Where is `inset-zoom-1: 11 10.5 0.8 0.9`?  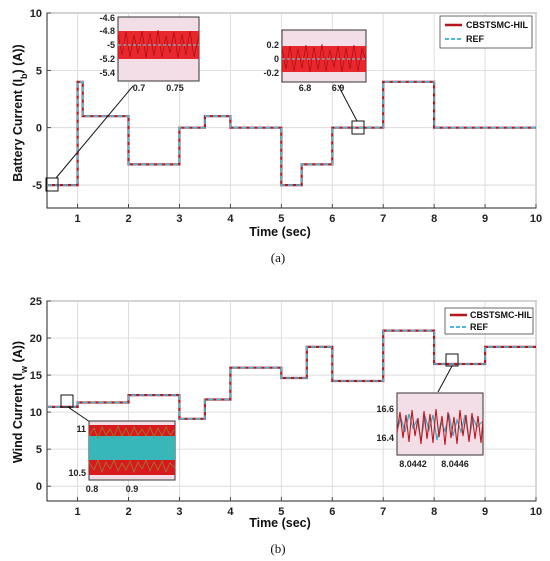
inset-zoom-1: 11 10.5 0.8 0.9 is located at coordinates (122, 457).